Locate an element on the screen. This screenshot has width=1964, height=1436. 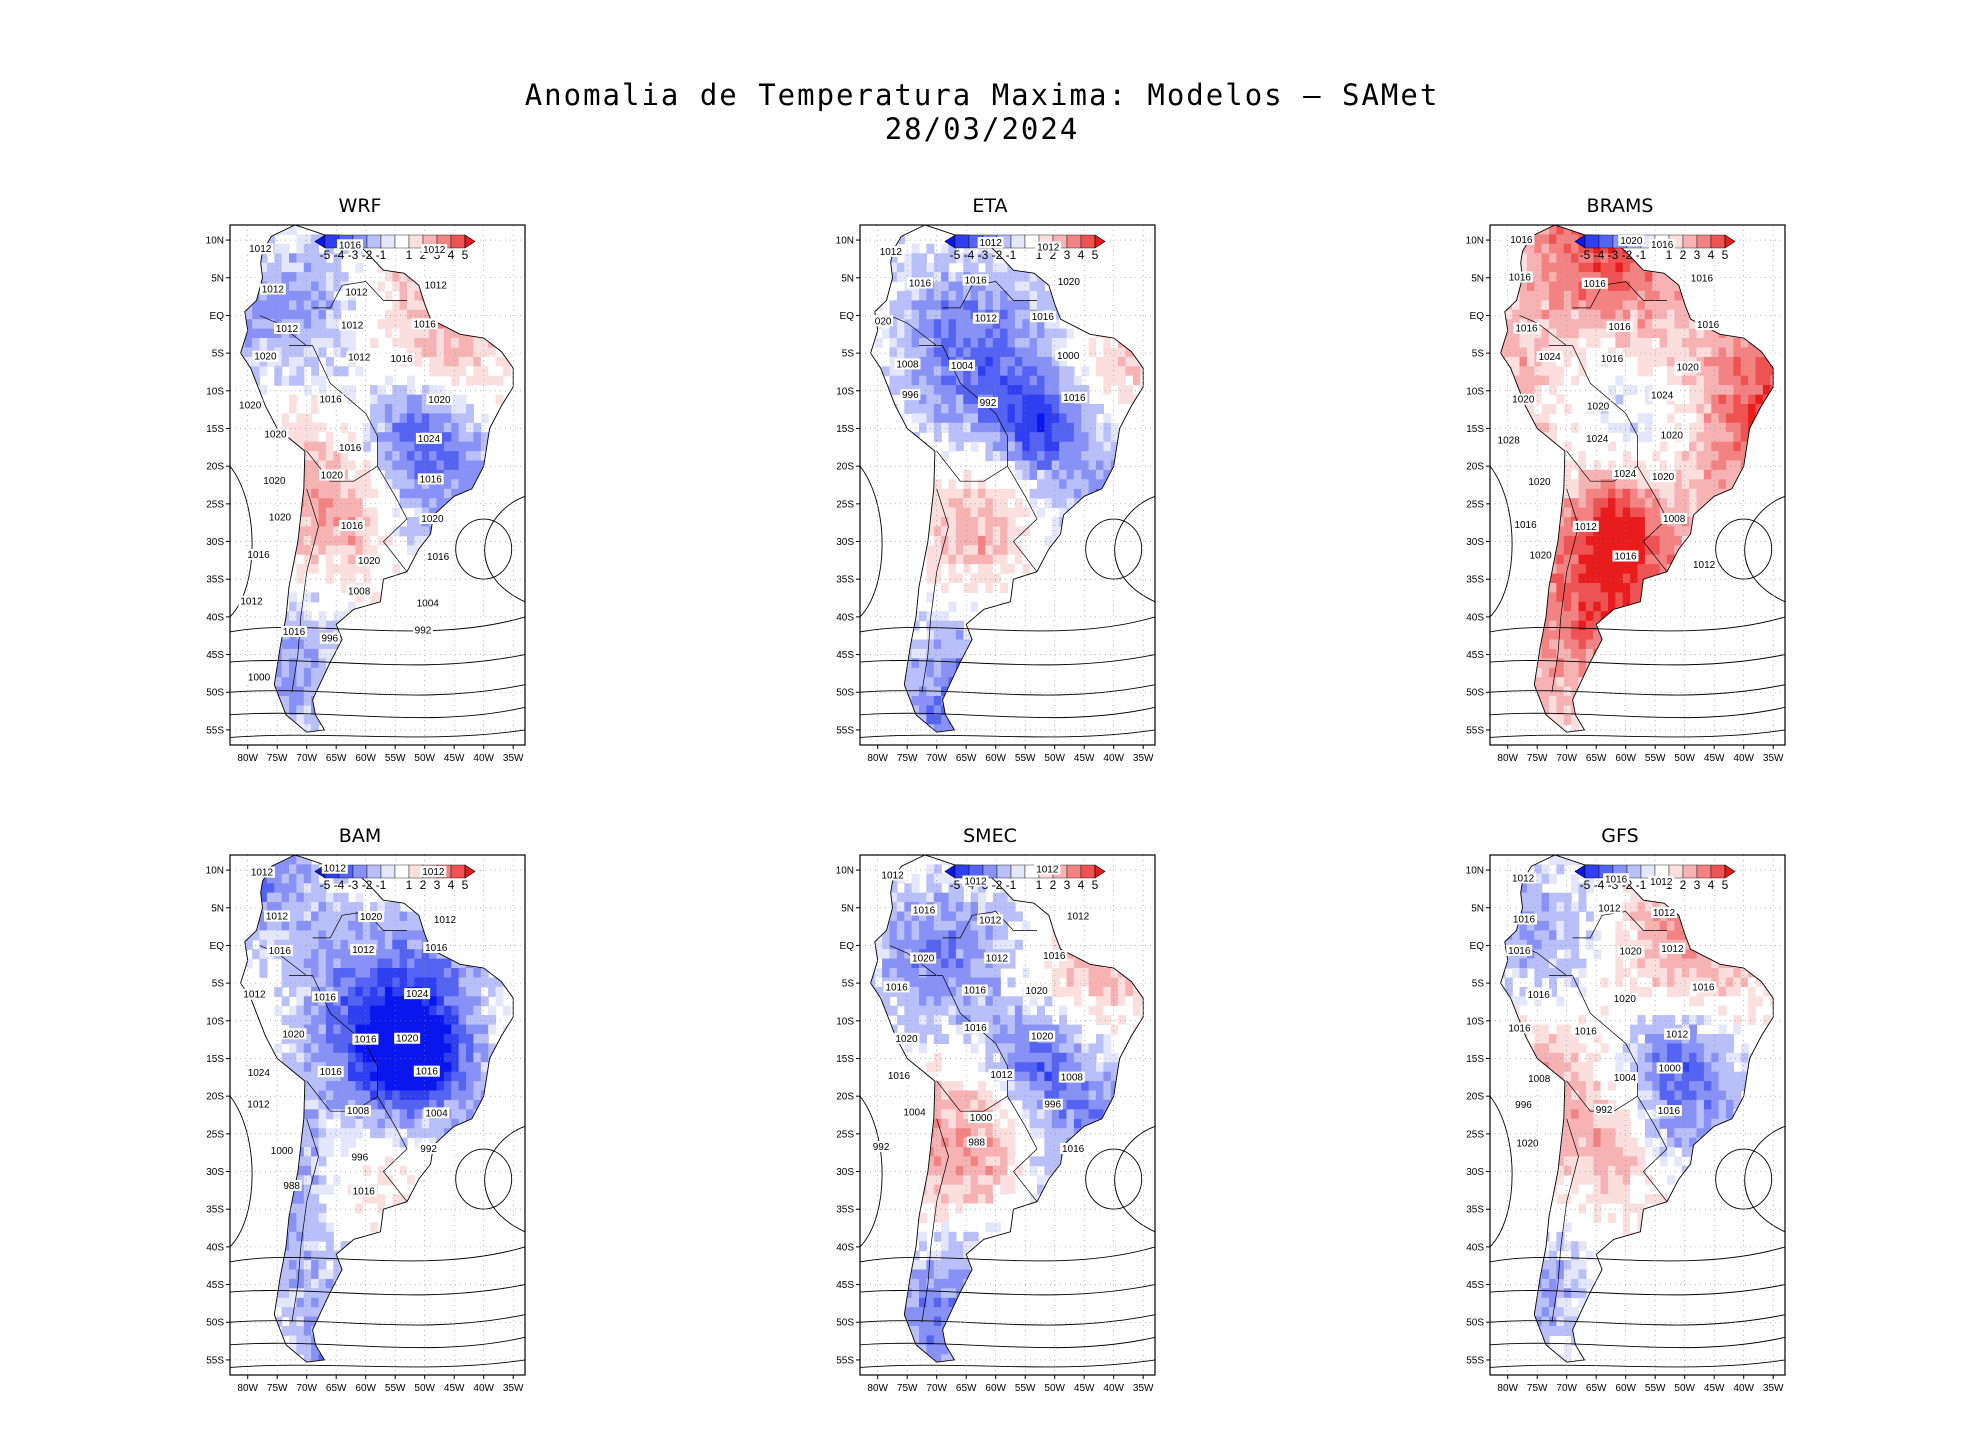
lon-tick-label: 35W is located at coordinates (513, 758).